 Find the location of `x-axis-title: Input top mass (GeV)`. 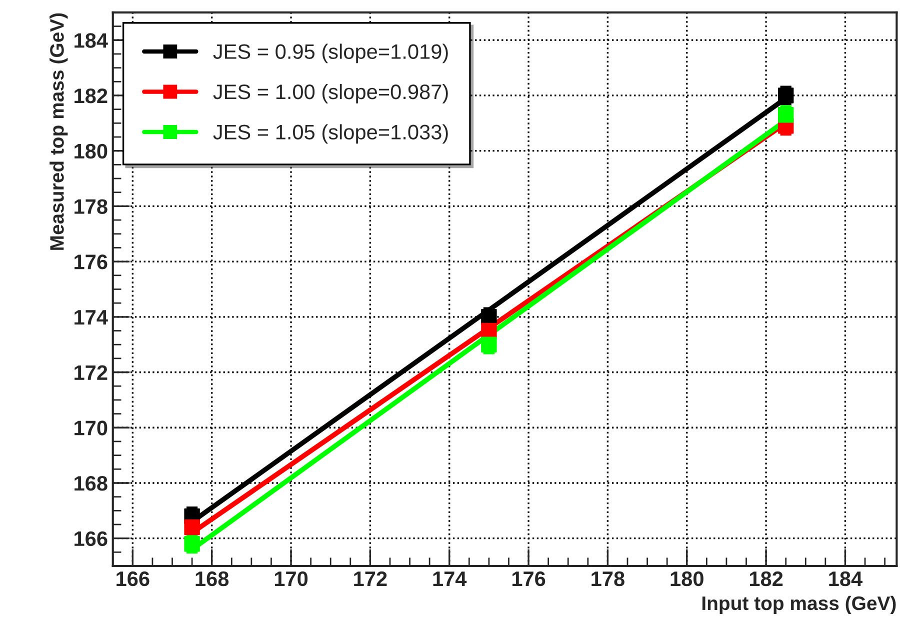

x-axis-title: Input top mass (GeV) is located at coordinates (799, 605).